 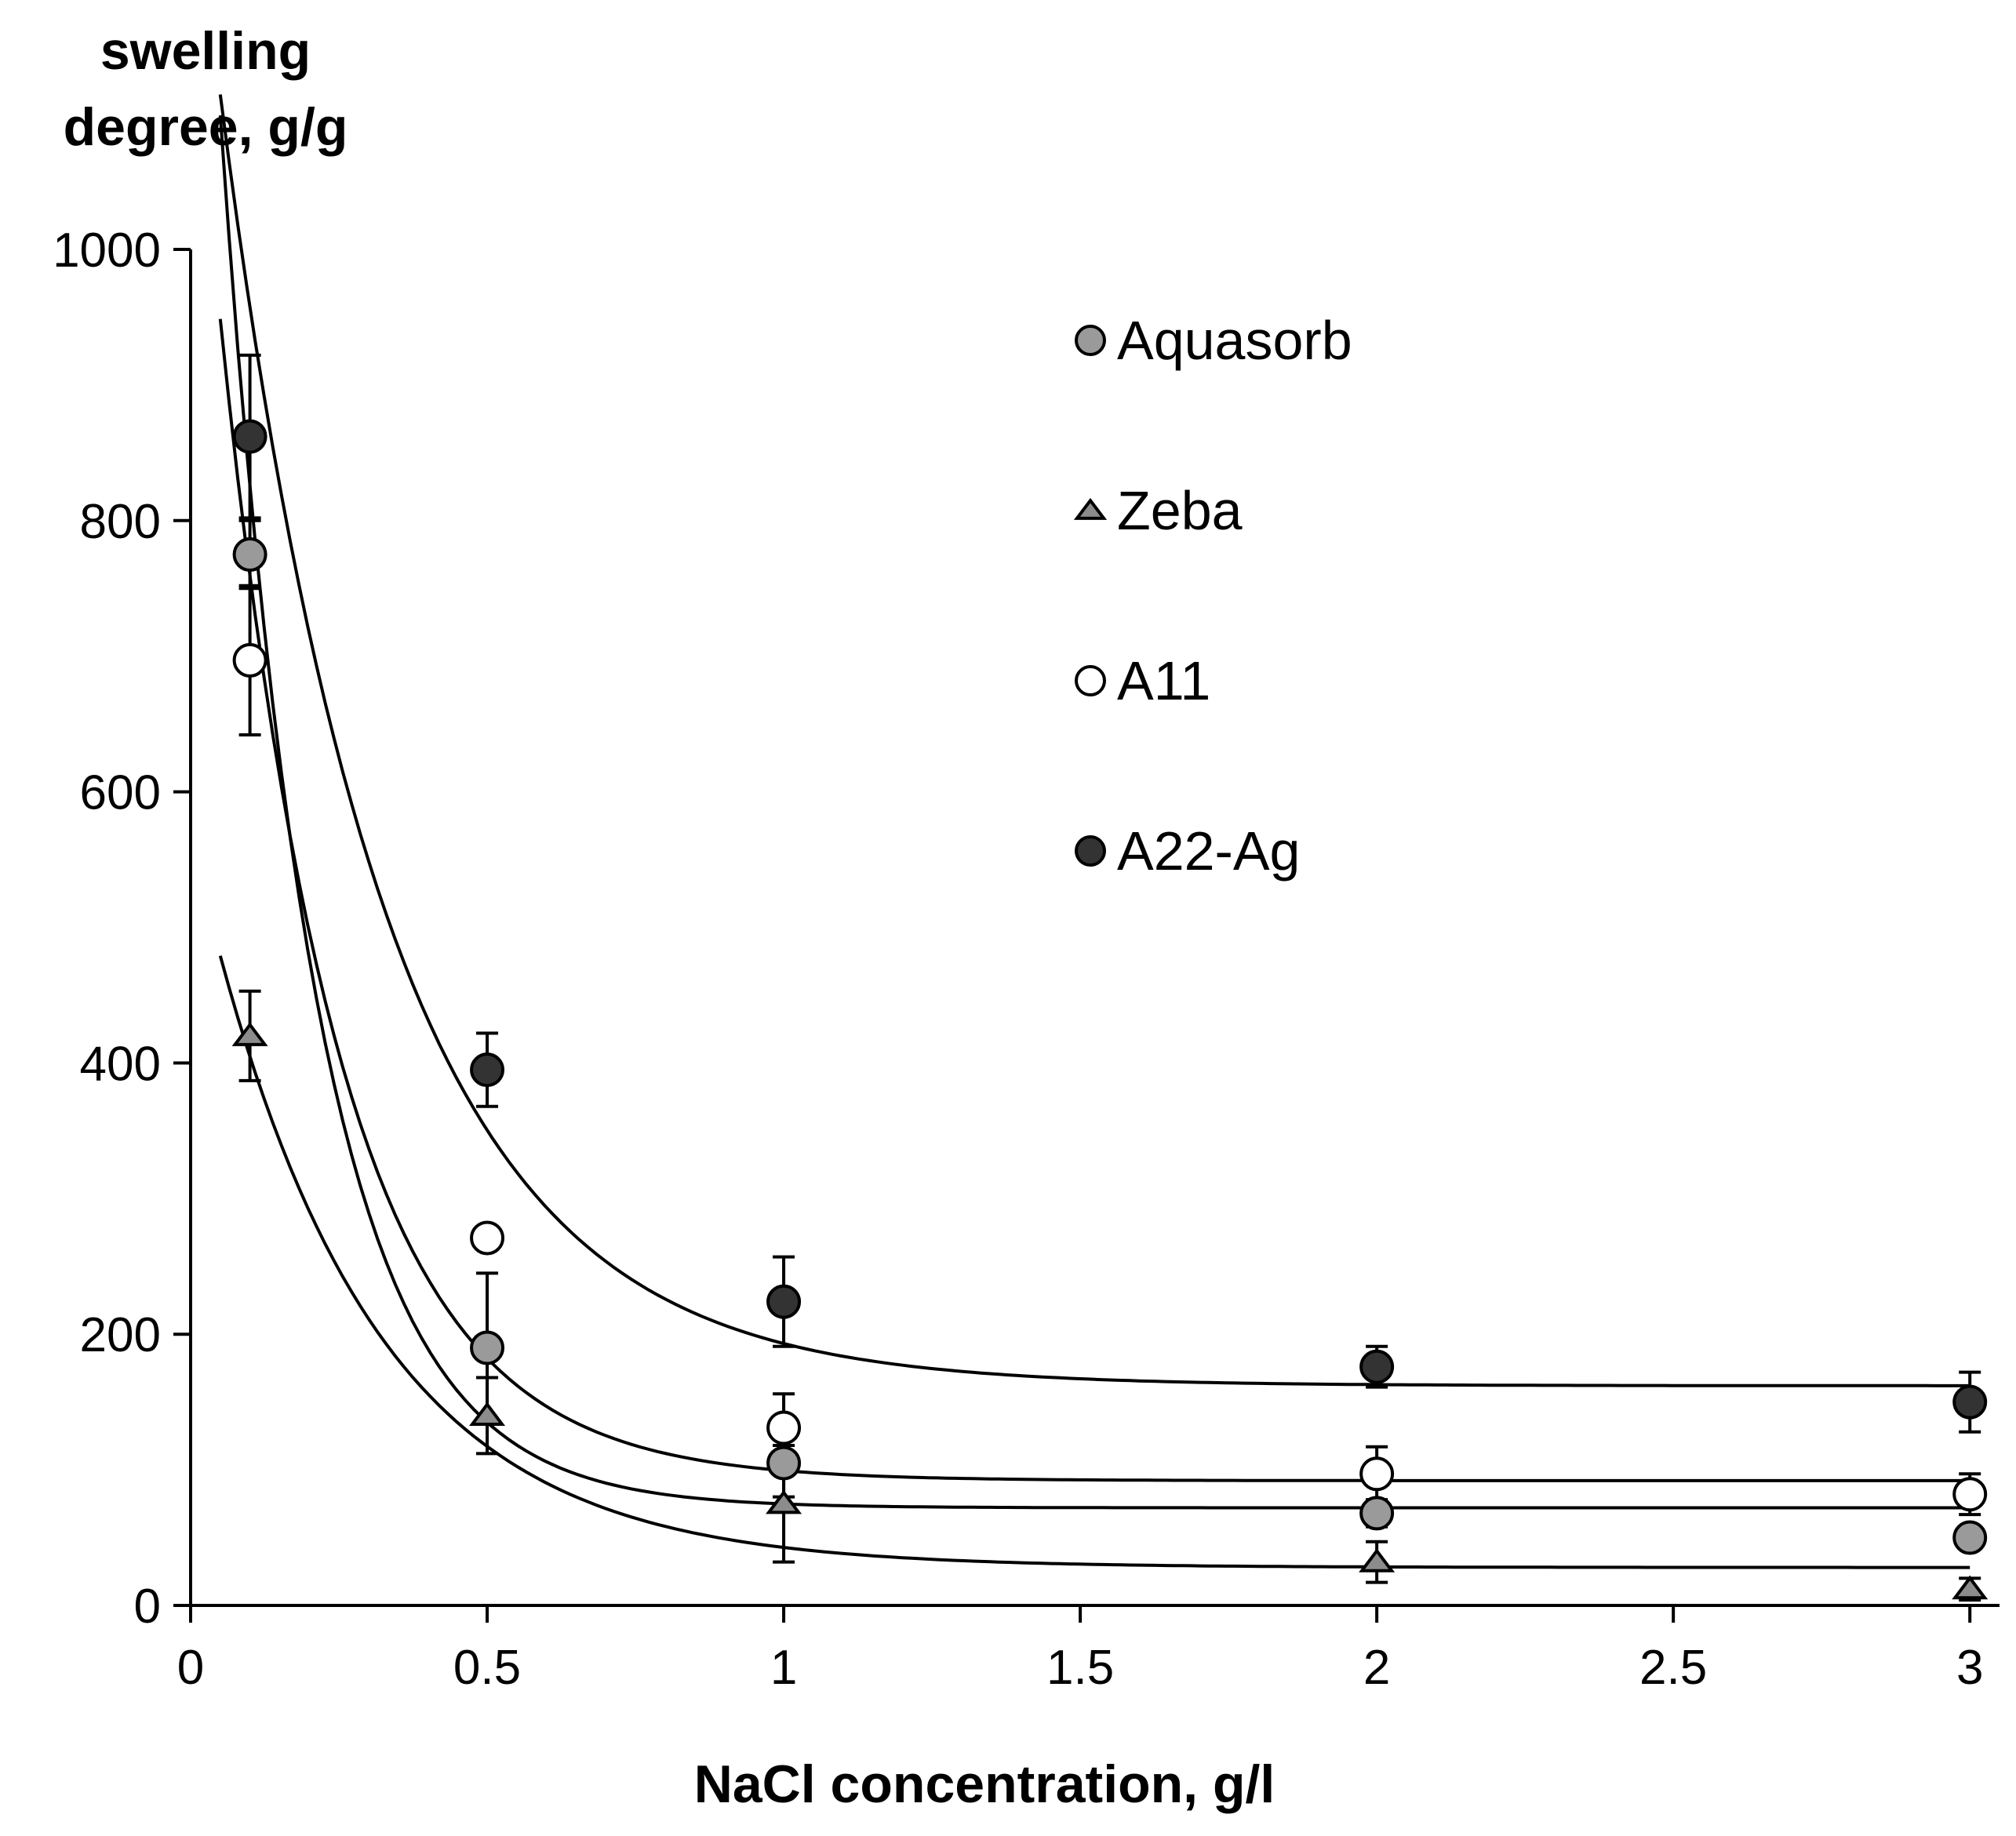 I want to click on legend-label-zeba: Zeba, so click(x=1180, y=510).